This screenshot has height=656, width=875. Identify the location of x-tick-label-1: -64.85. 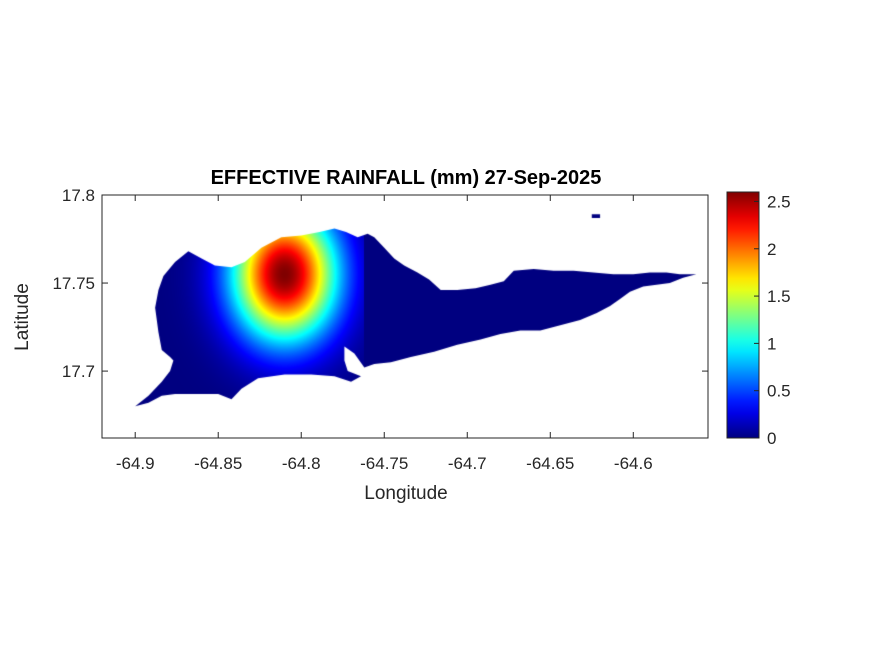
(218, 463).